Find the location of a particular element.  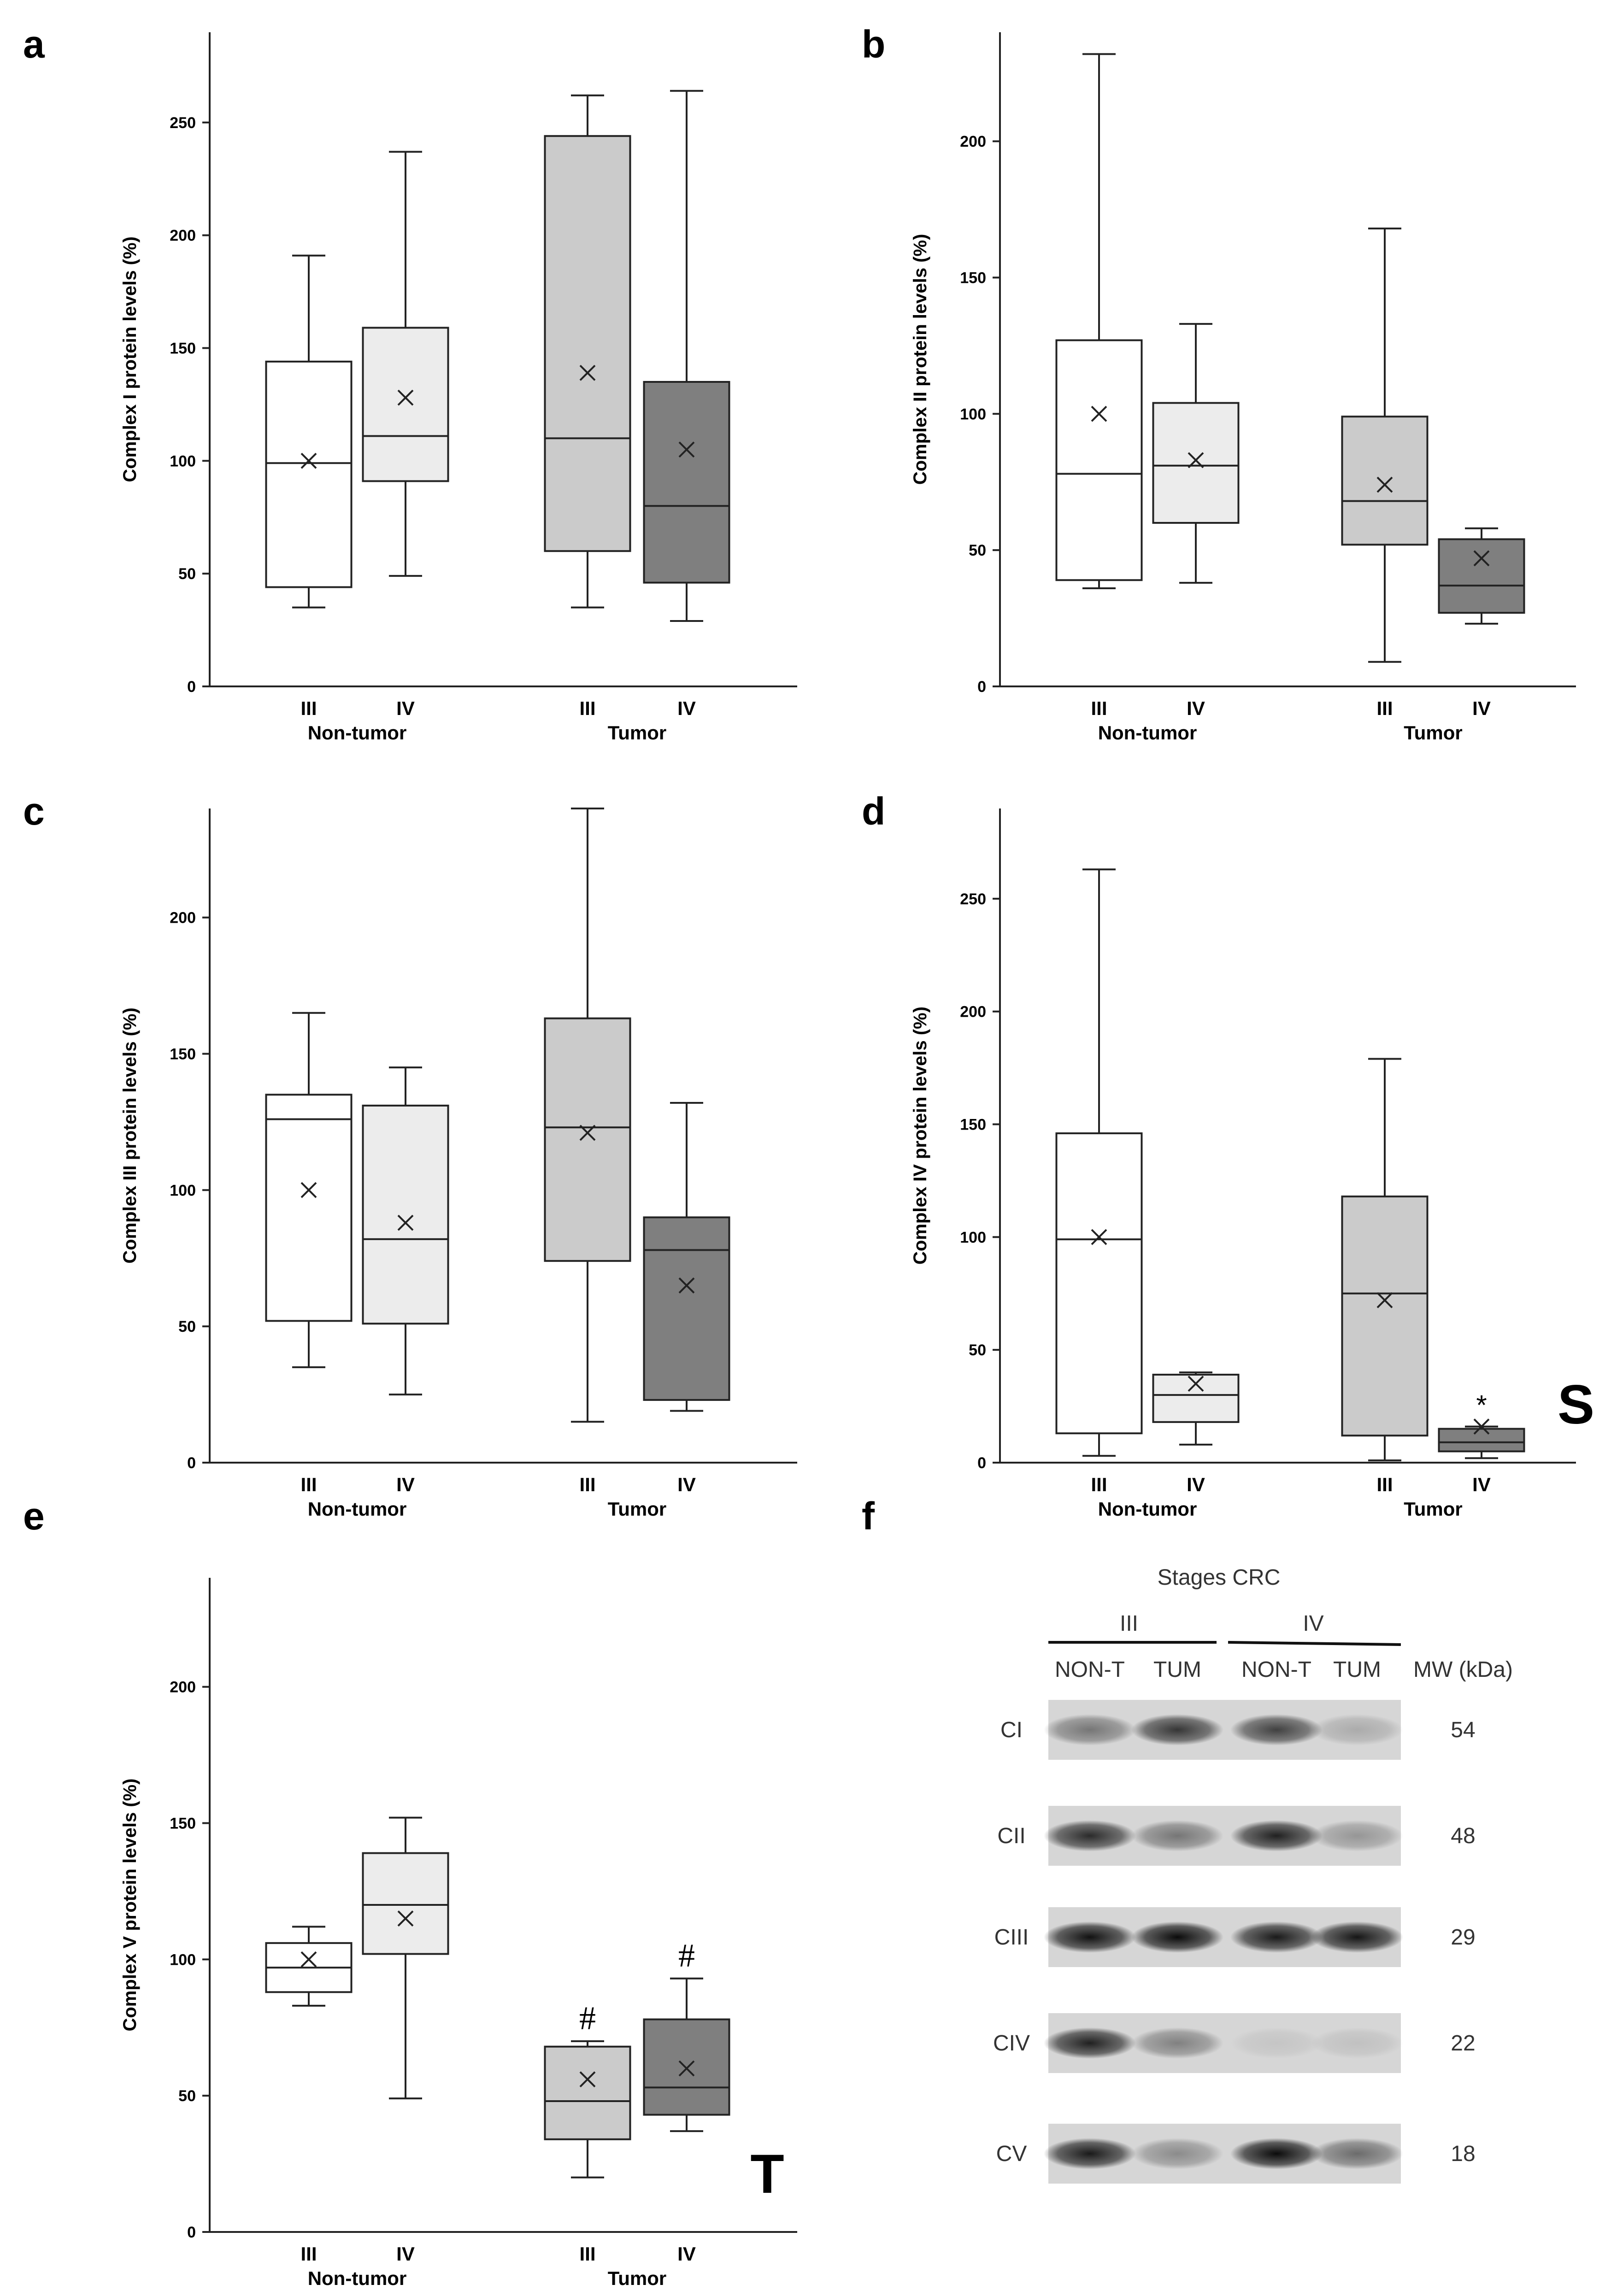

panel-letter-a: a is located at coordinates (34, 45).